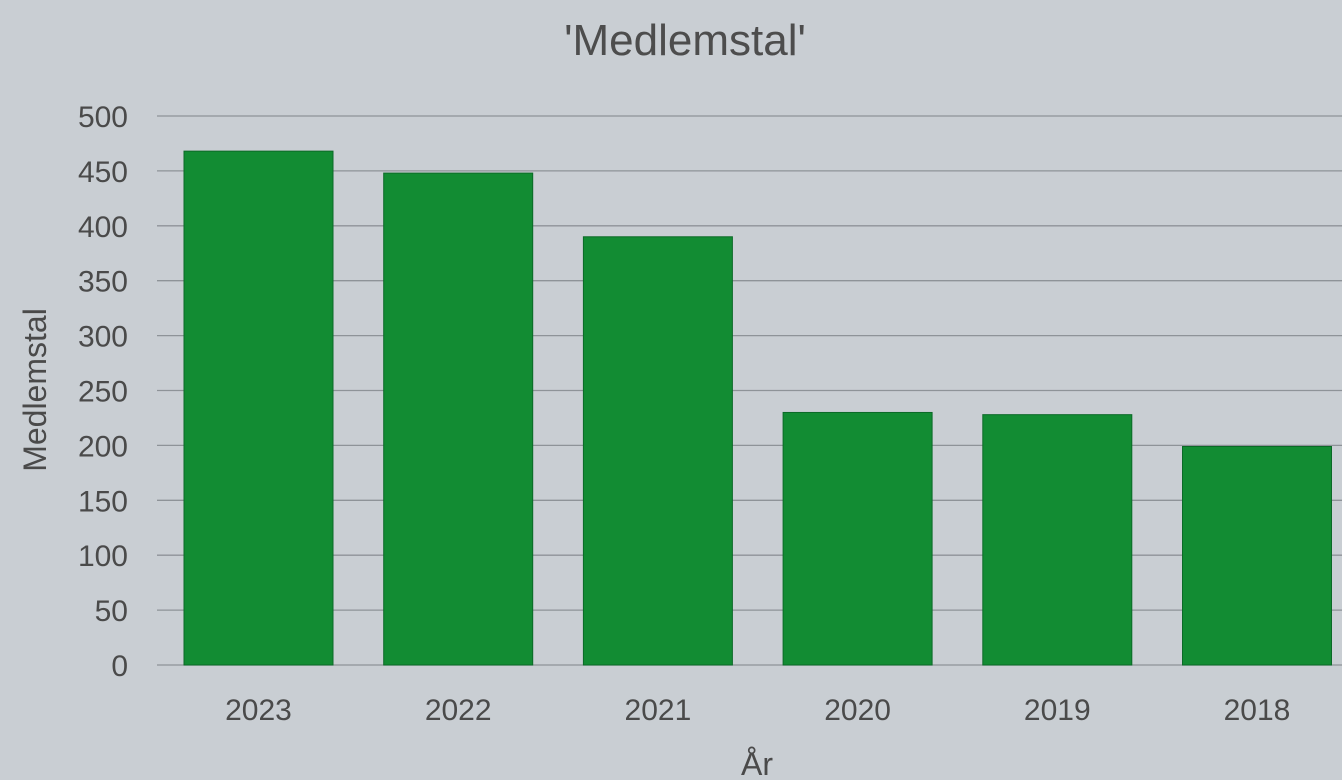  What do you see at coordinates (103, 501) in the screenshot?
I see `y-tick-label: 150` at bounding box center [103, 501].